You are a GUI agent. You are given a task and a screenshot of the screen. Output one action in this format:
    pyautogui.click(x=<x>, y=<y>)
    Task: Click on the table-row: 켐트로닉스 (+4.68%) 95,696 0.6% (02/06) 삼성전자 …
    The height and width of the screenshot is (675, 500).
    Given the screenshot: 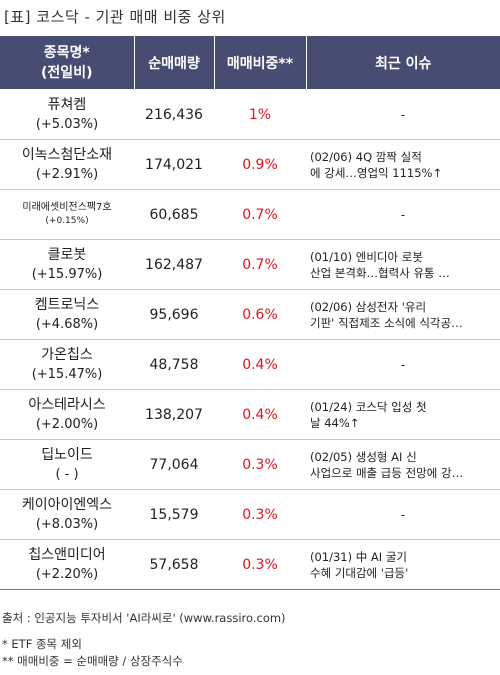 What is the action you would take?
    pyautogui.click(x=250, y=314)
    